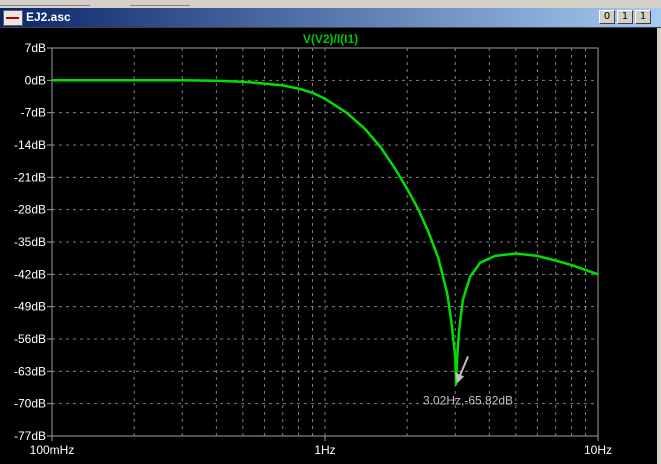 This screenshot has width=661, height=464. I want to click on close-button: 1, so click(643, 17).